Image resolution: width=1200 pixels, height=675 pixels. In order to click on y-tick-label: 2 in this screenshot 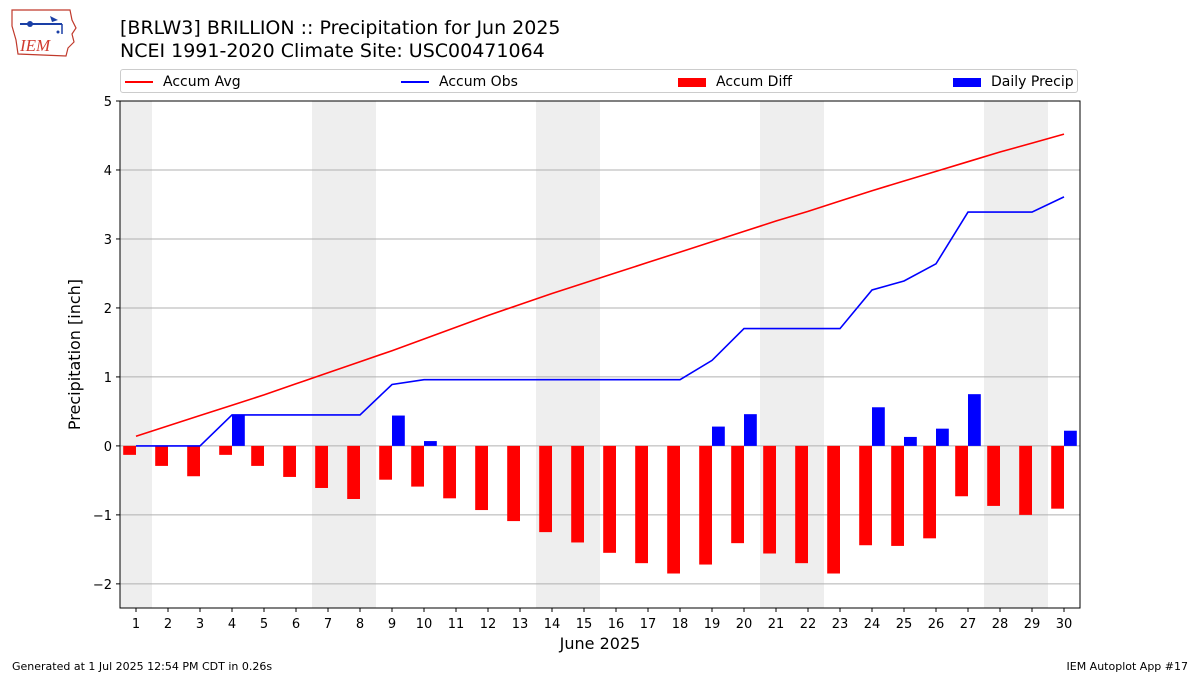, I will do `click(108, 309)`.